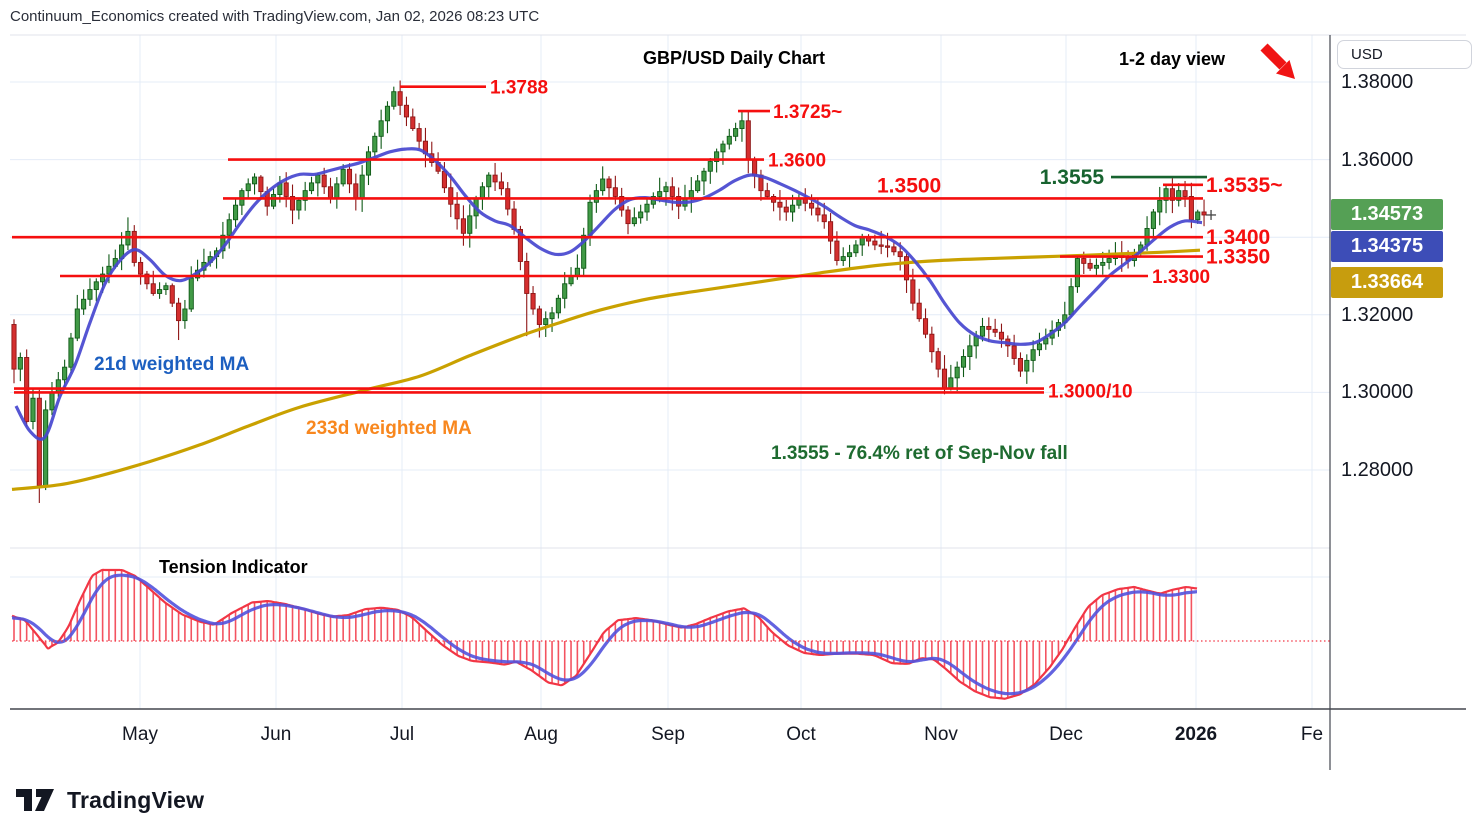 Image resolution: width=1474 pixels, height=840 pixels. What do you see at coordinates (801, 734) in the screenshot?
I see `time-axis-label: Oct` at bounding box center [801, 734].